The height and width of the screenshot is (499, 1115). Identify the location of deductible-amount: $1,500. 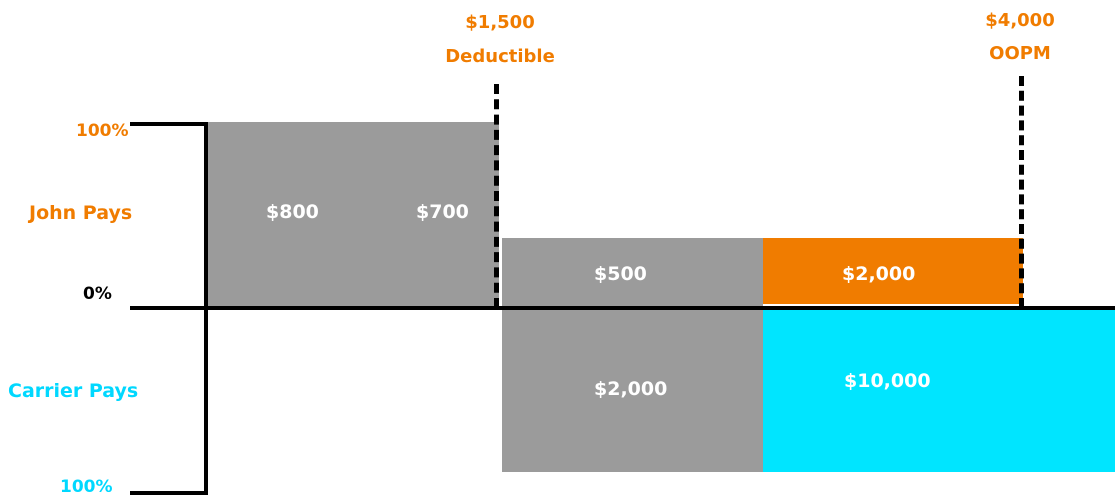
(500, 22).